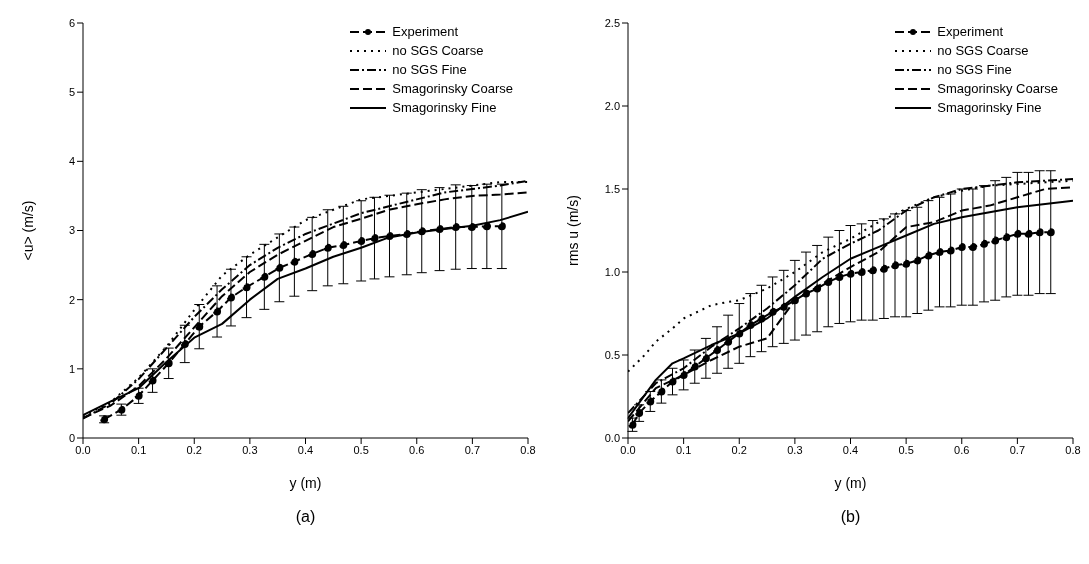 The image size is (1089, 564). Describe the element at coordinates (27, 230) in the screenshot. I see `y-axis-title: <u> (m/s)` at that location.